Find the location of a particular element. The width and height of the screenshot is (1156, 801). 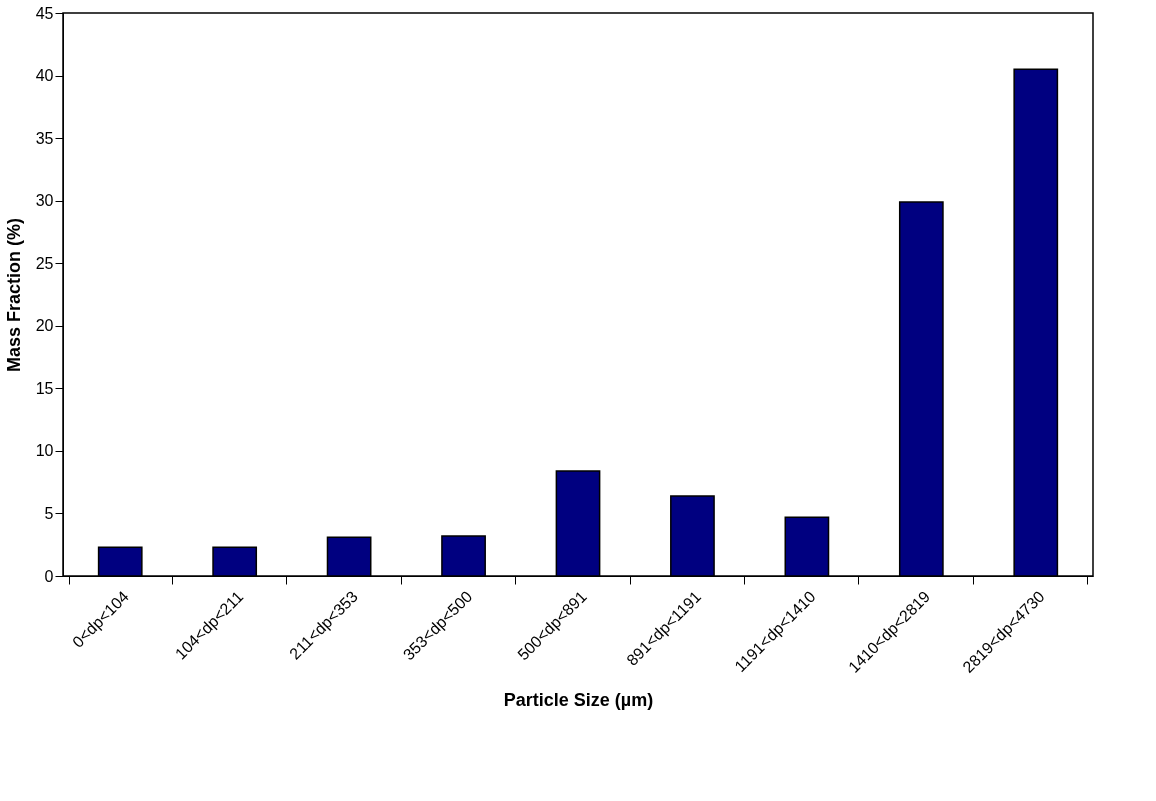

y-tick-label: 45 is located at coordinates (44, 13).